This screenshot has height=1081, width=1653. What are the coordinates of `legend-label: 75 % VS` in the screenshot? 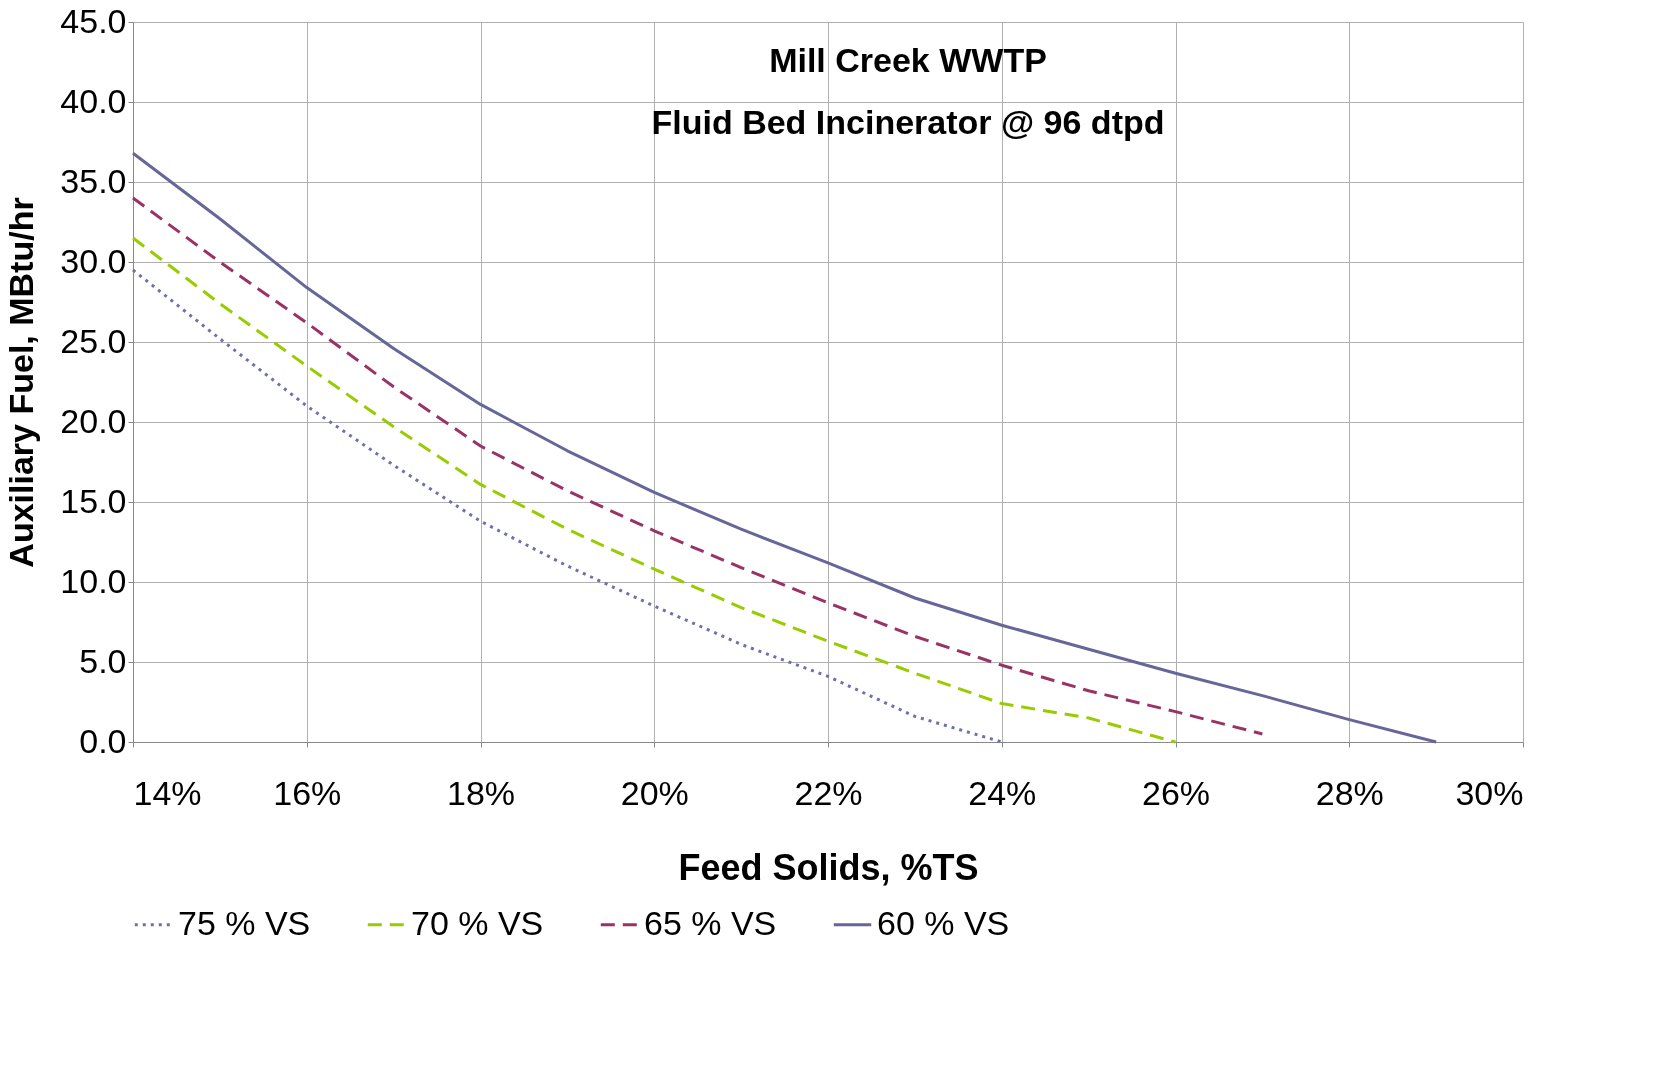 It's located at (244, 922).